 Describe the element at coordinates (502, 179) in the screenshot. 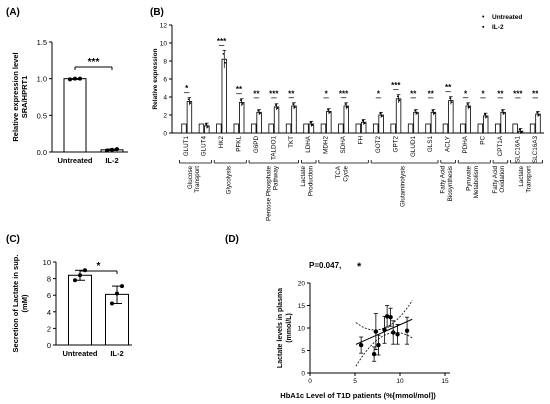

I see `panel-b-group-label-line: Oxidation` at that location.